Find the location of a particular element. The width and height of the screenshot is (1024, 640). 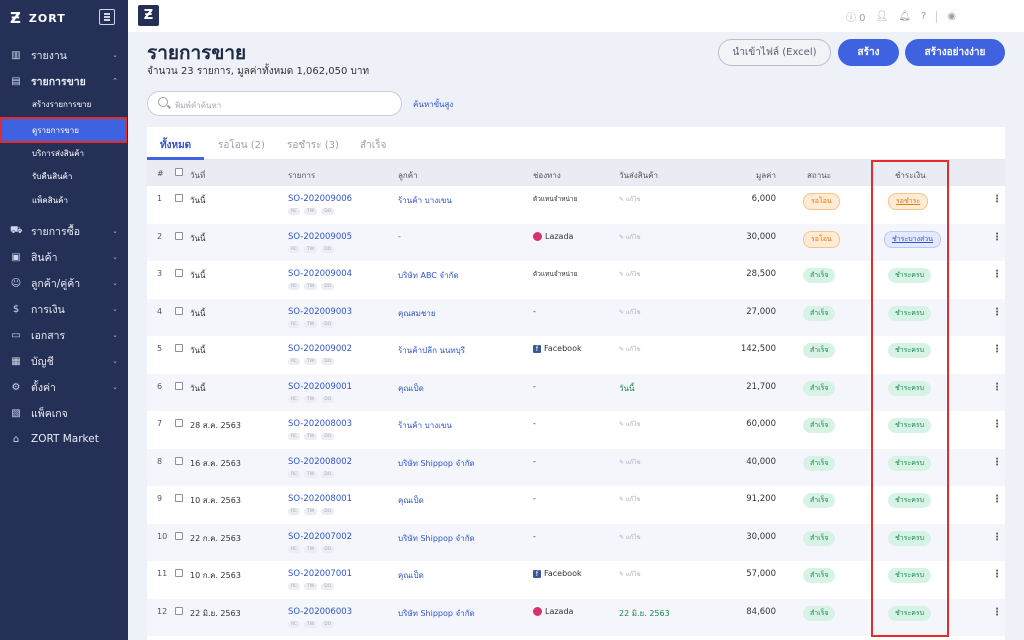

order-number-link: SO-202008002 is located at coordinates (320, 461).